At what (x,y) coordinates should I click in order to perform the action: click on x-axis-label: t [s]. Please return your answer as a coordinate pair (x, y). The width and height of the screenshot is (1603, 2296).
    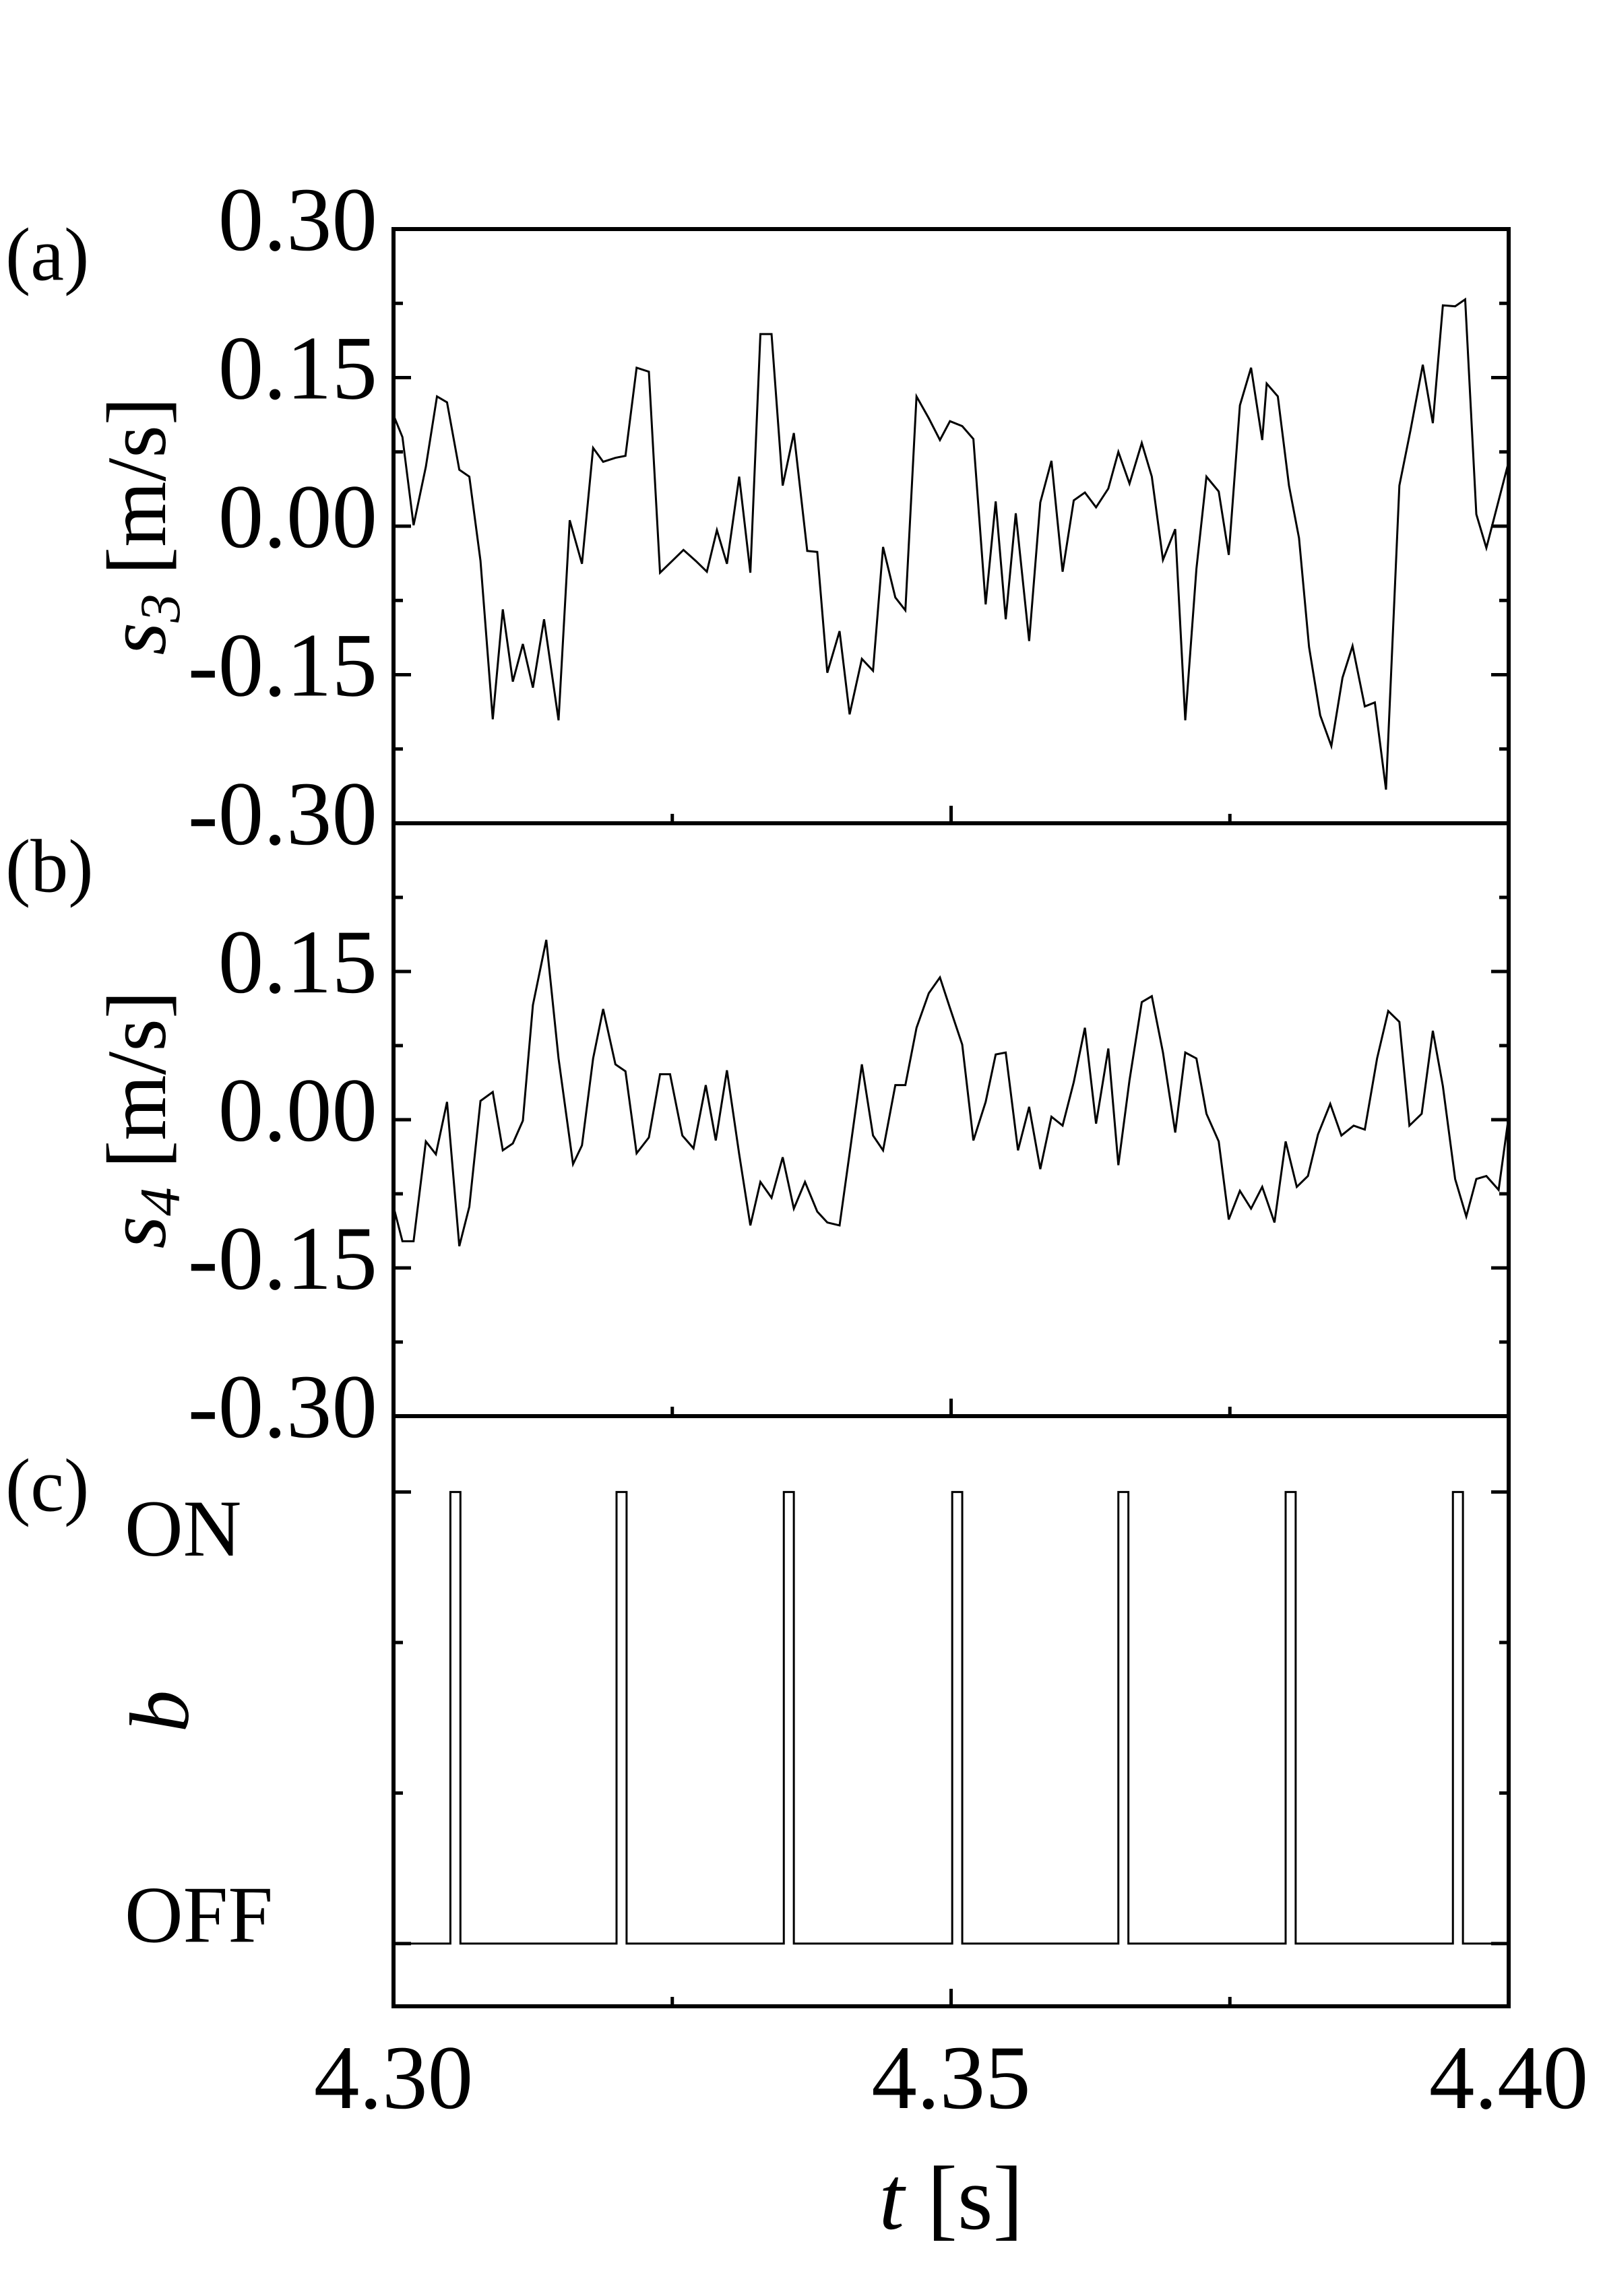
    Looking at the image, I should click on (951, 2198).